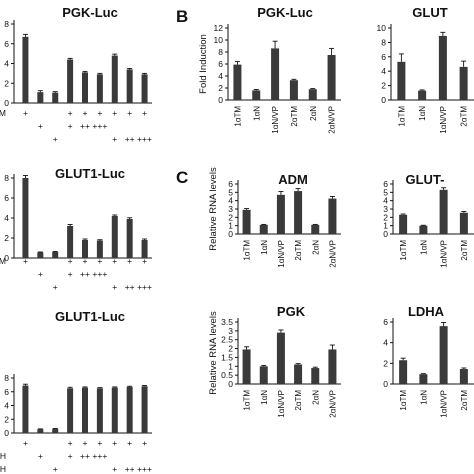  What do you see at coordinates (385, 217) in the screenshot?
I see `c2-y-tick-label: 2` at bounding box center [385, 217].